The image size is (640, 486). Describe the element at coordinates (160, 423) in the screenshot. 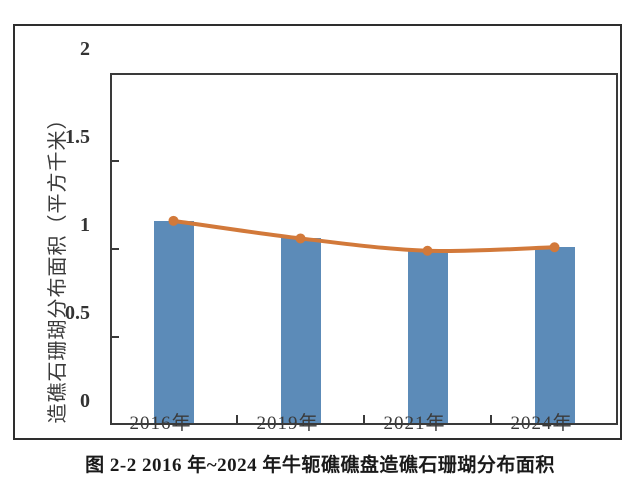

I see `x-axis-label: 2016年` at that location.